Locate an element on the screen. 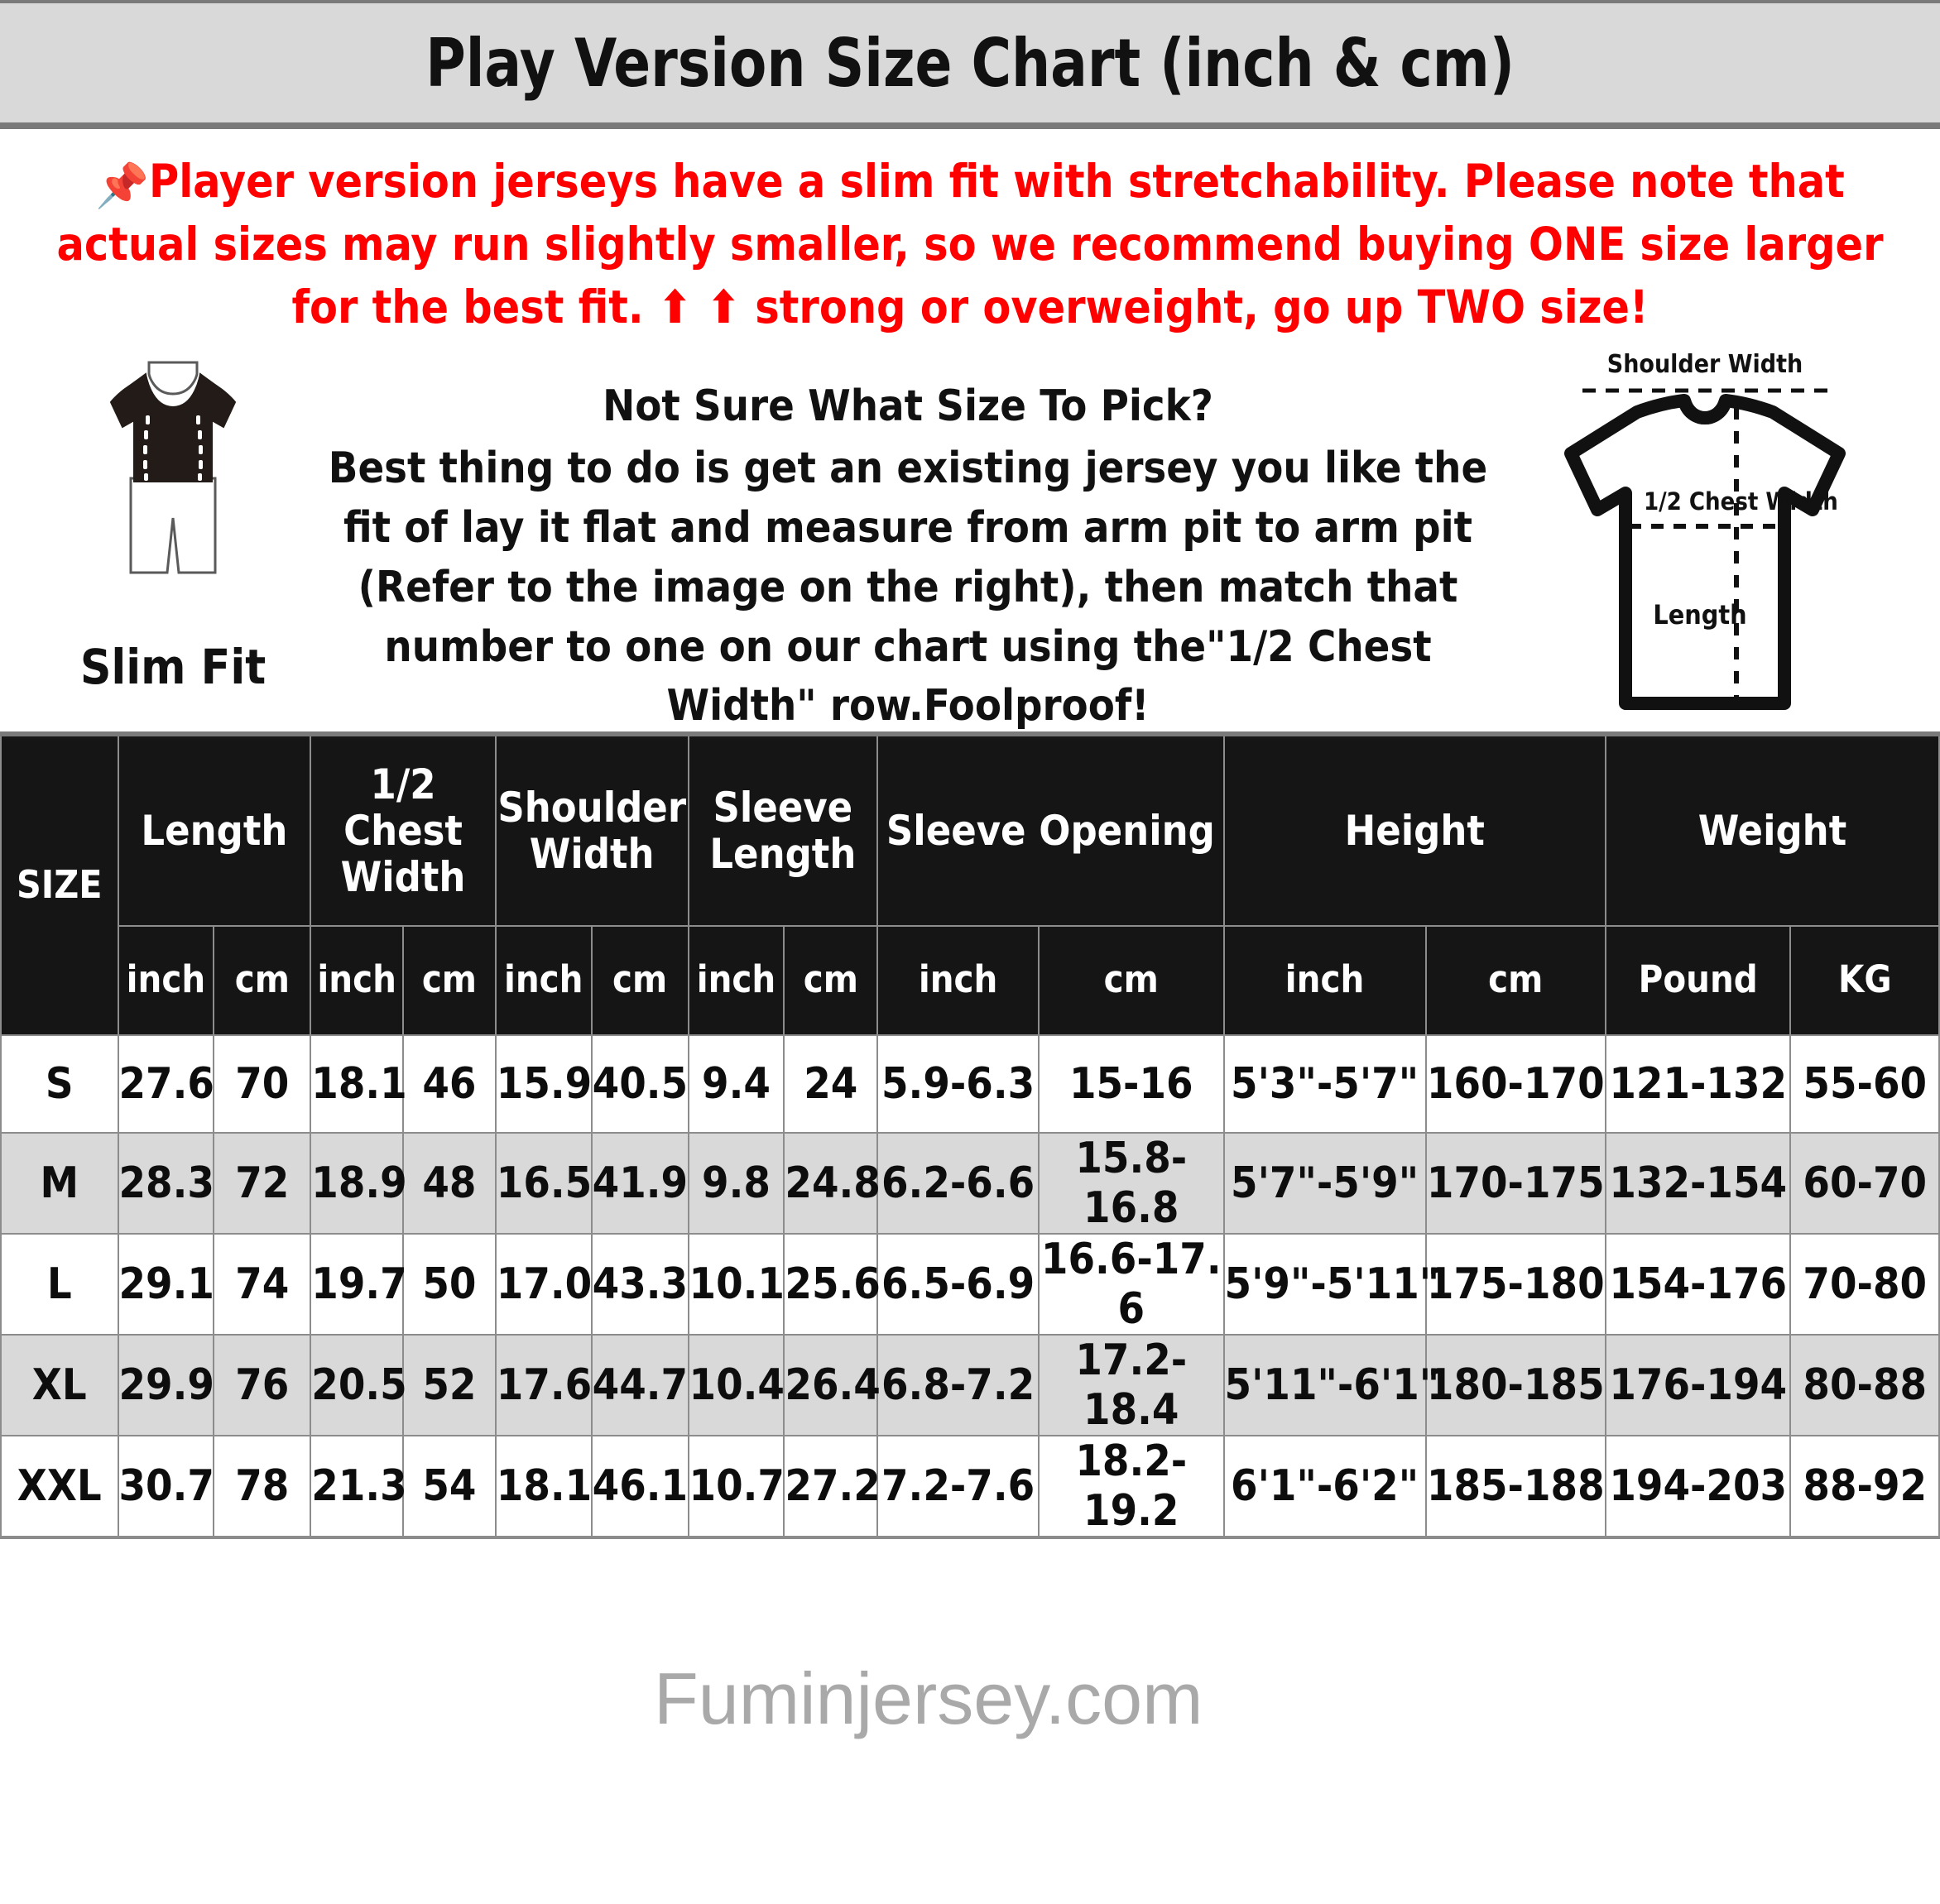 This screenshot has width=1940, height=1904. slim-fit-figure: Slim Fit is located at coordinates (173, 519).